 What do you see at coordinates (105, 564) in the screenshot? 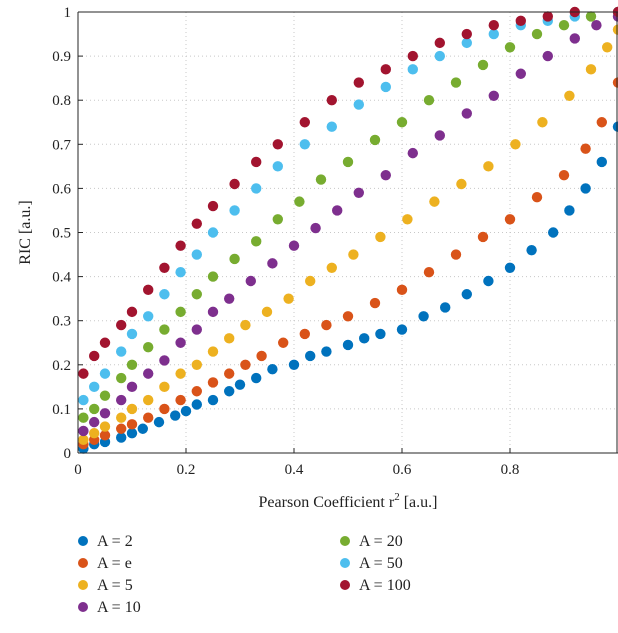
I see `legend-item: A = e` at bounding box center [105, 564].